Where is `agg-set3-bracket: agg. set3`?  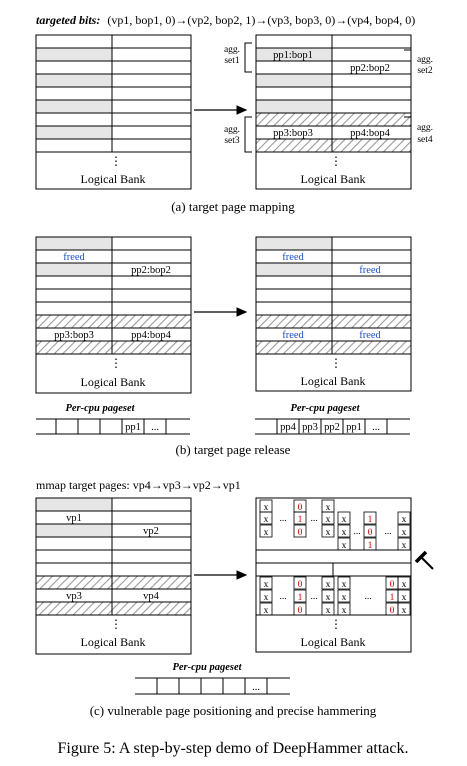 agg-set3-bracket: agg. set3 is located at coordinates (238, 134).